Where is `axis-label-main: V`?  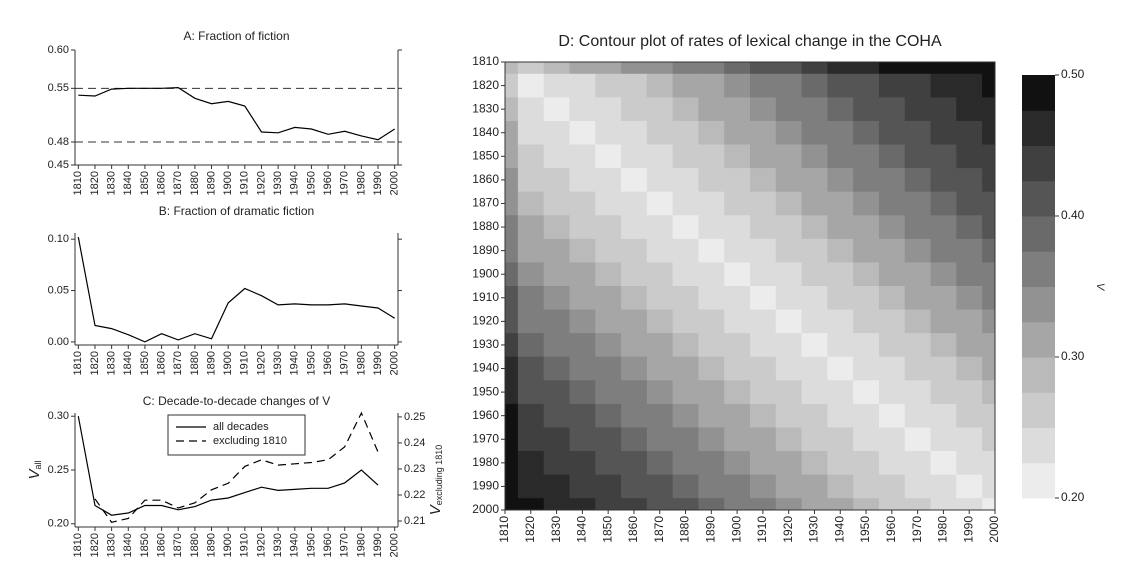 axis-label-main: V is located at coordinates (435, 509).